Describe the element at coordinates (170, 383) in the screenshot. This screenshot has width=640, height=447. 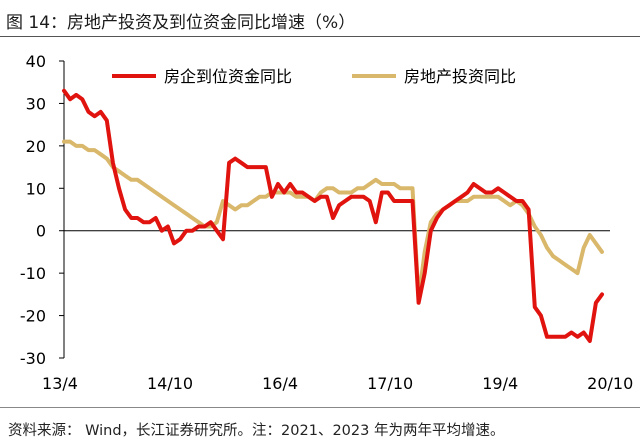
I see `x-tick-label: 14/10` at that location.